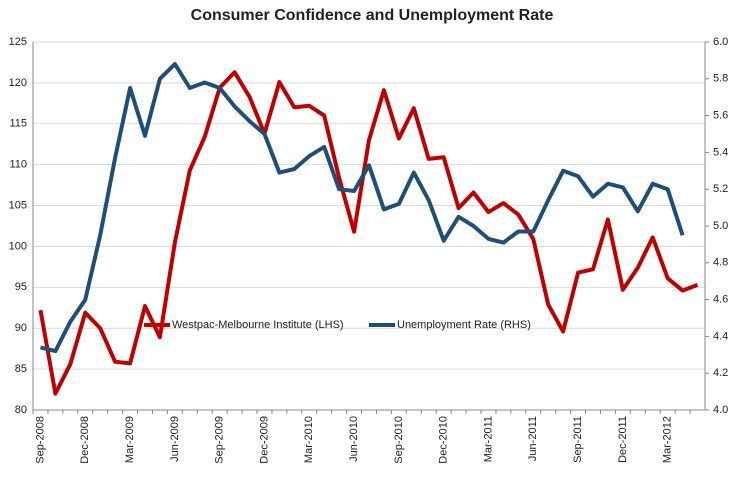 Image resolution: width=745 pixels, height=483 pixels. What do you see at coordinates (21, 328) in the screenshot?
I see `y-tick-label: 90` at bounding box center [21, 328].